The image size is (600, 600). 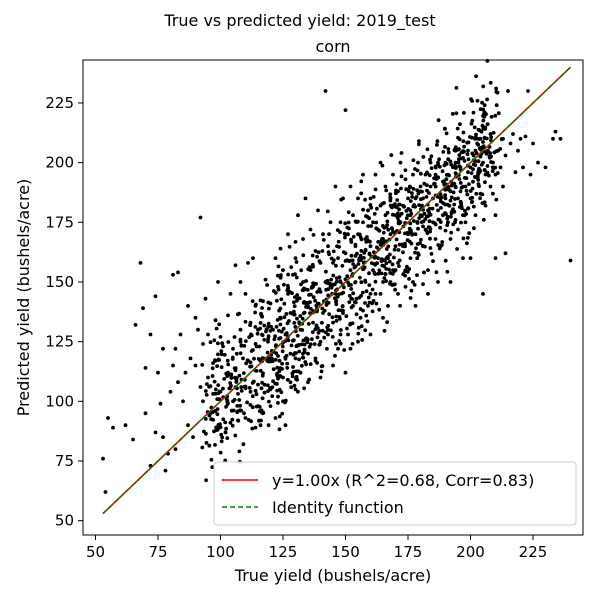 I want to click on x-tick-label: 125, so click(x=283, y=552).